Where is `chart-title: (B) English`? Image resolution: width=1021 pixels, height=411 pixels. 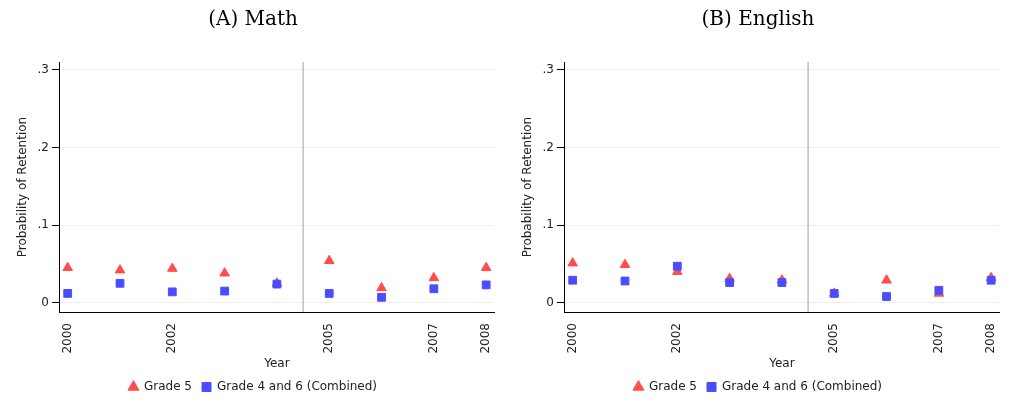 chart-title: (B) English is located at coordinates (758, 18).